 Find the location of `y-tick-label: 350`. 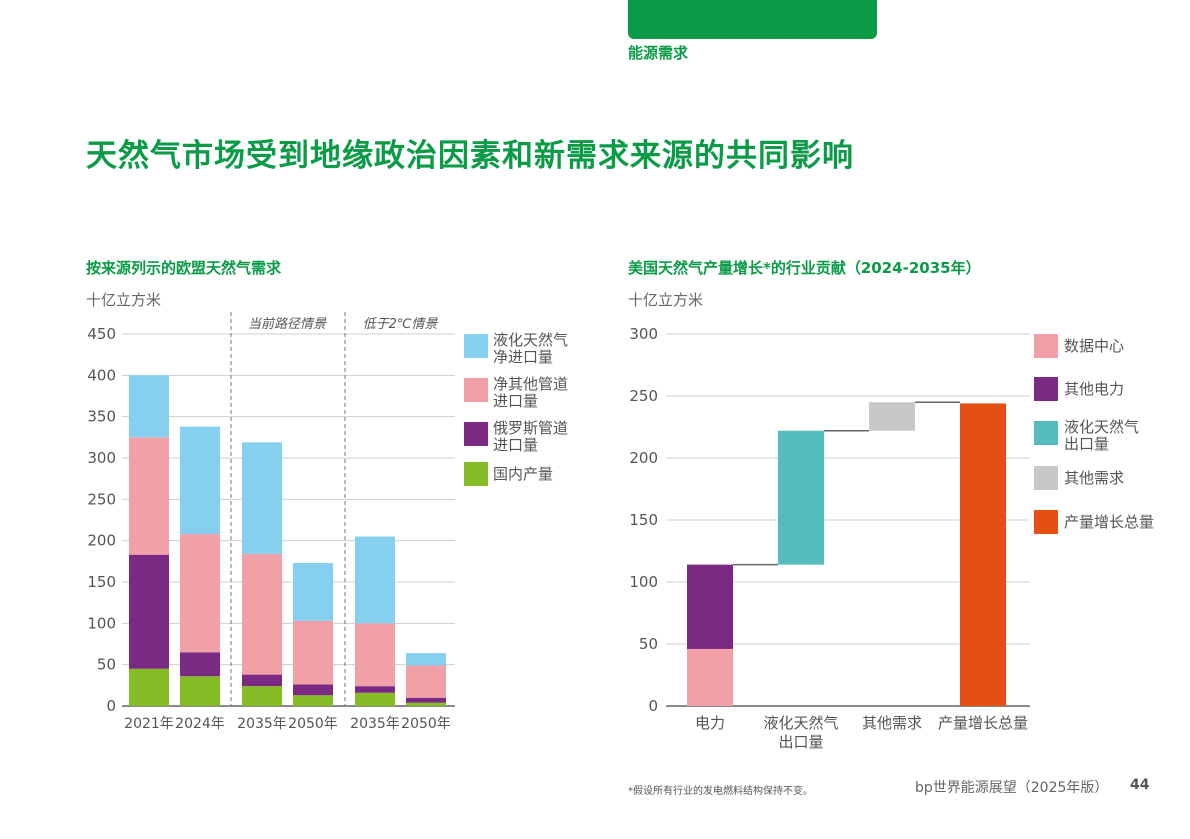

y-tick-label: 350 is located at coordinates (101, 417).